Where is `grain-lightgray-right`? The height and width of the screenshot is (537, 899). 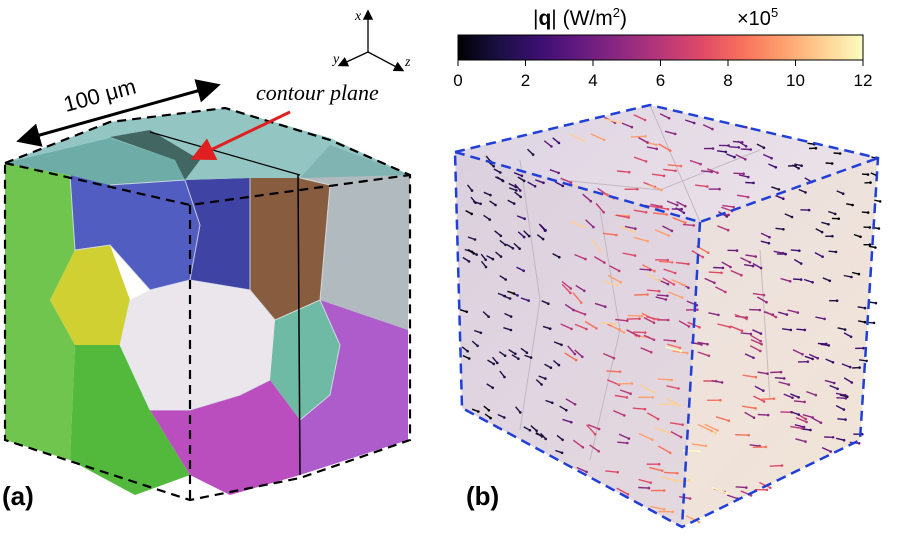 grain-lightgray-right is located at coordinates (355, 237).